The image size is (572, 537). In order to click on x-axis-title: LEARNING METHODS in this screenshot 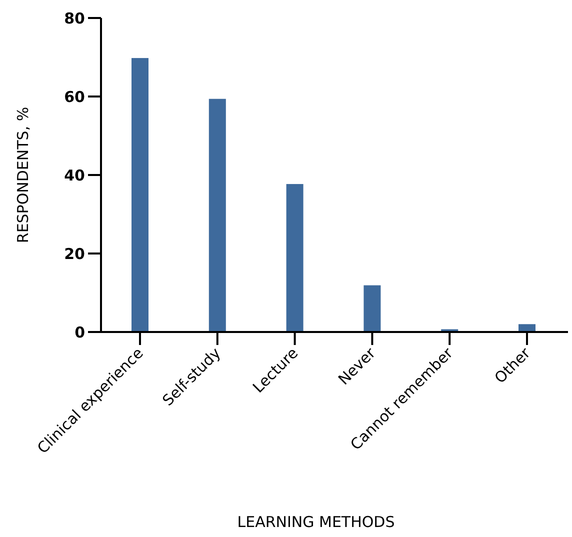, I will do `click(316, 522)`.